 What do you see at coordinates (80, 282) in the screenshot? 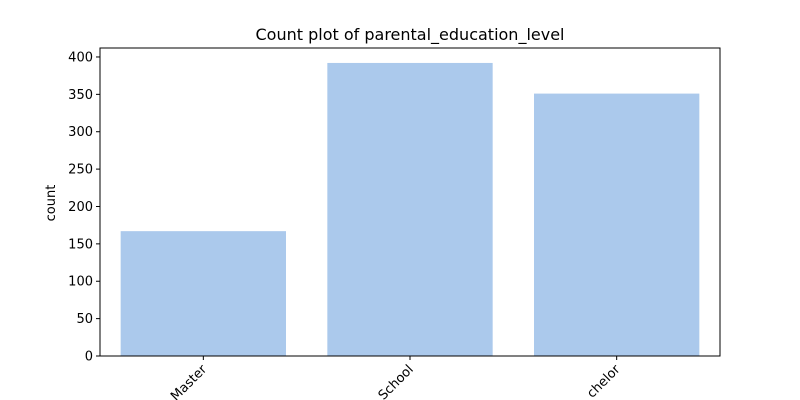
I see `y-tick-label-2: 100` at bounding box center [80, 282].